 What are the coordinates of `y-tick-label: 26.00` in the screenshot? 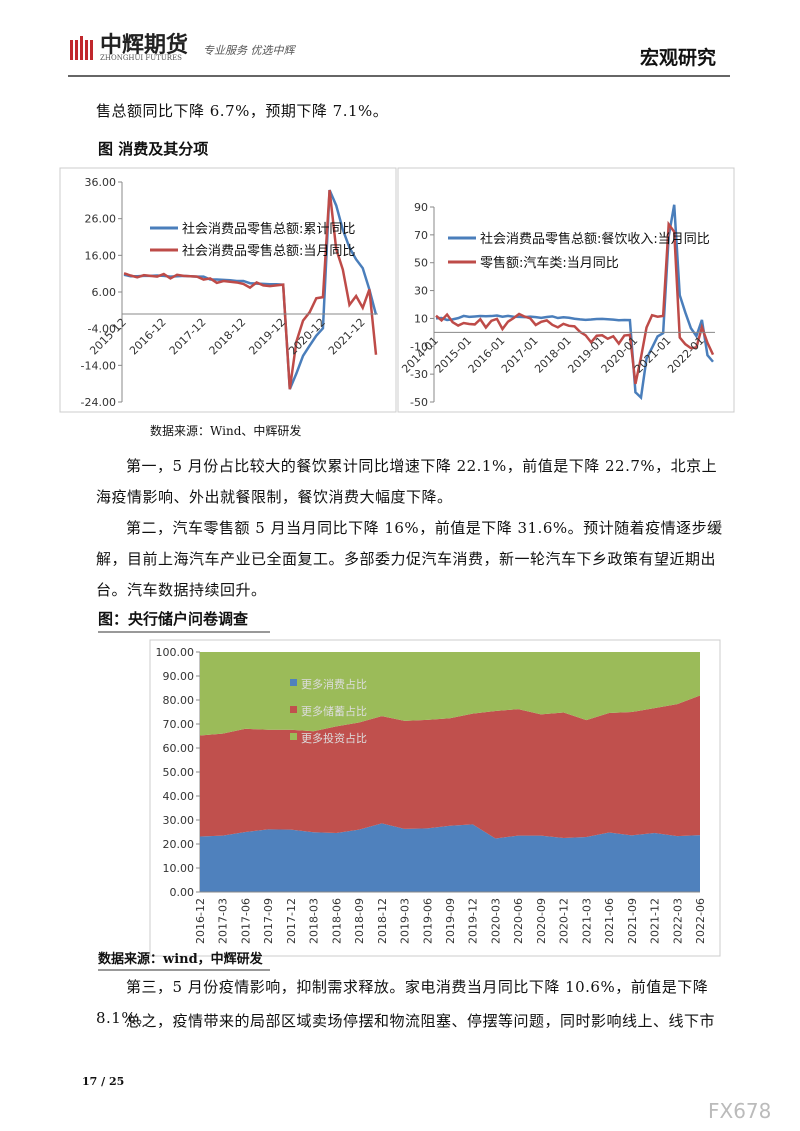 It's located at (101, 219).